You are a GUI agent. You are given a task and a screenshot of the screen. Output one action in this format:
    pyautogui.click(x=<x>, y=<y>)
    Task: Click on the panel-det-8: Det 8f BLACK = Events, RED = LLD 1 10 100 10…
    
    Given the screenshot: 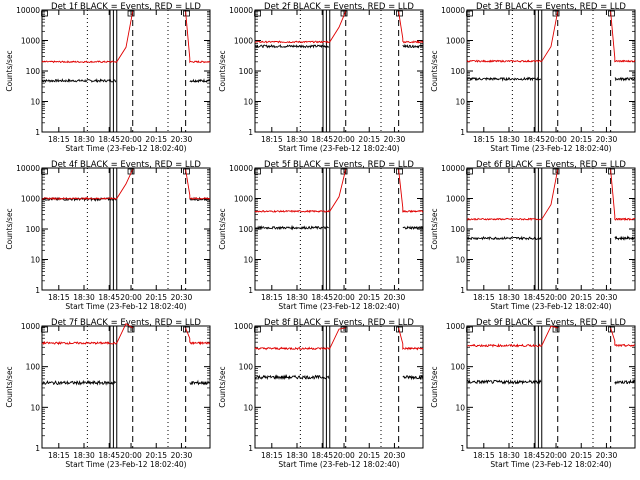 What is the action you would take?
    pyautogui.click(x=321, y=393)
    